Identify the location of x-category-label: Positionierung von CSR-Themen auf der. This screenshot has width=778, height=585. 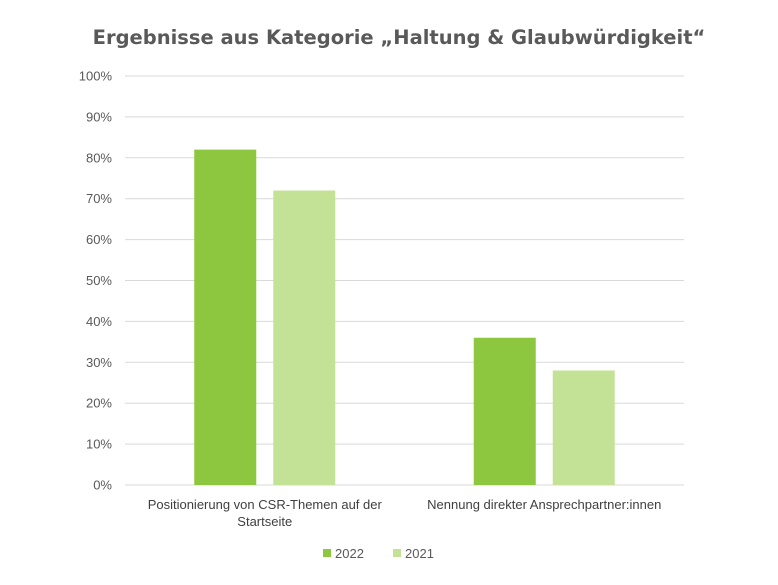
(265, 504).